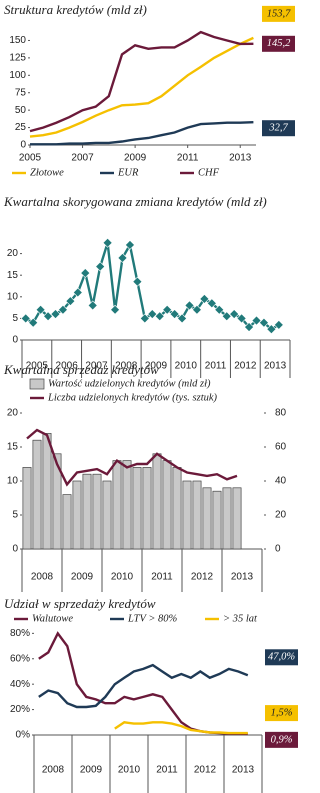  Describe the element at coordinates (240, 618) in the screenshot. I see `legend-label: > 35 lat` at that location.